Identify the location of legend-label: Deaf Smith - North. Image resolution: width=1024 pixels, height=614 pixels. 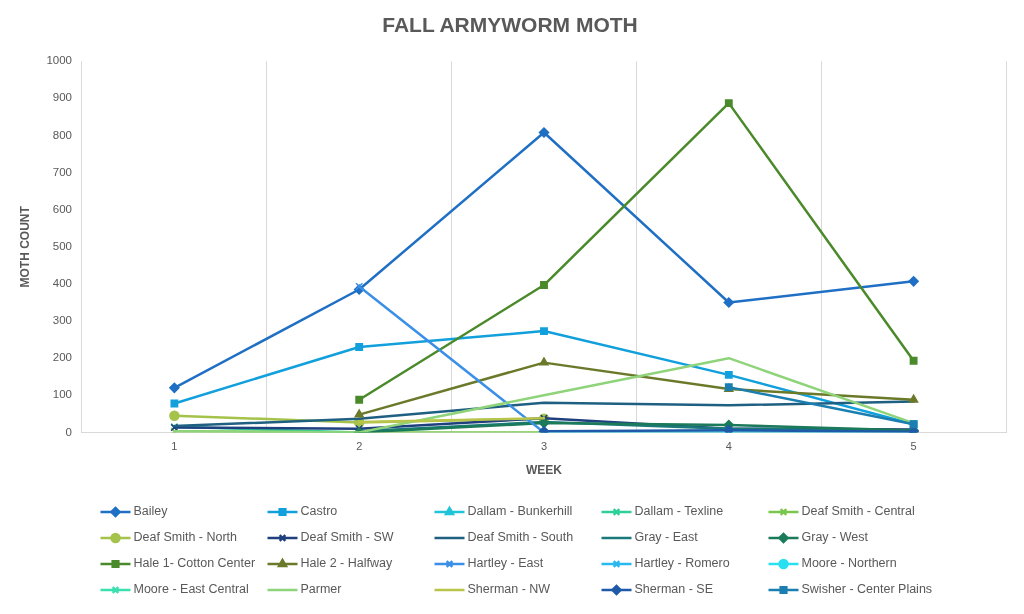
(185, 537).